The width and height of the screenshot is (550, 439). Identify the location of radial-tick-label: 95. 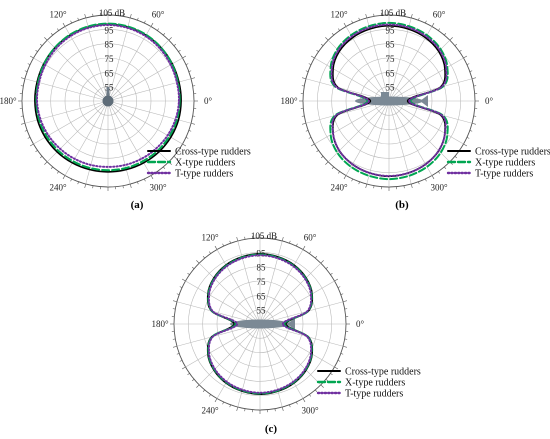
(391, 30).